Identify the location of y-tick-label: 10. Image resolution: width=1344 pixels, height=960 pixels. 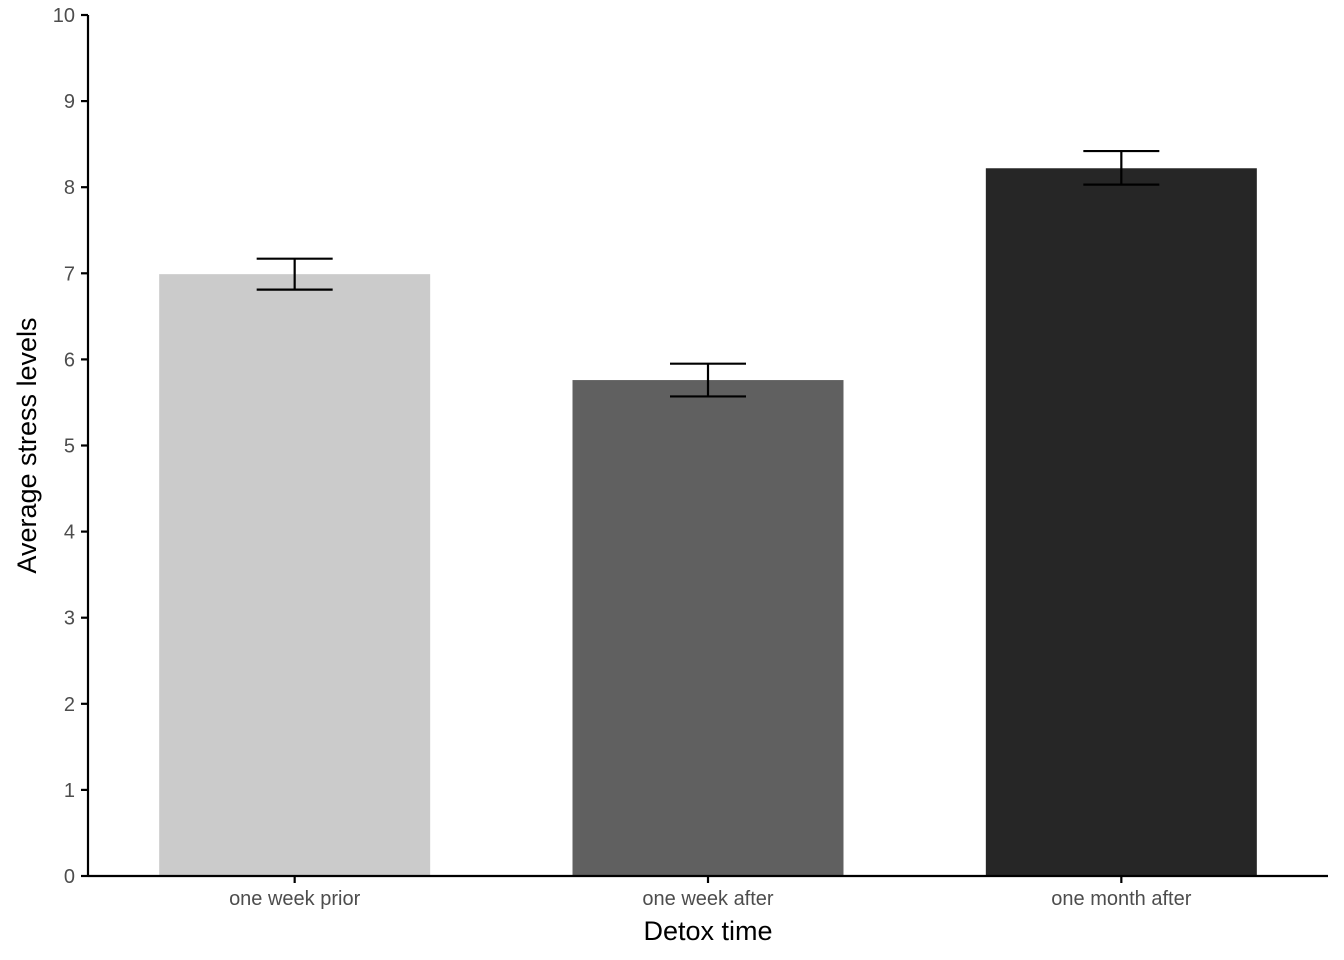
(64, 16).